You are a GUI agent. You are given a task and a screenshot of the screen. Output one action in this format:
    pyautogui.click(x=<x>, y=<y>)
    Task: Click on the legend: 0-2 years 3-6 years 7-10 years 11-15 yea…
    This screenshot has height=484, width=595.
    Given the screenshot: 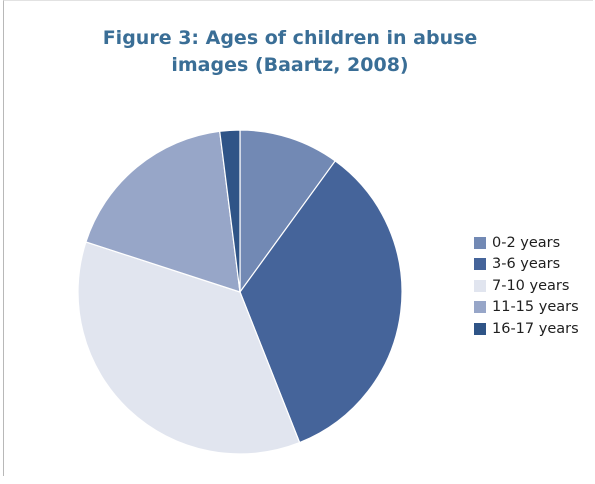 What is the action you would take?
    pyautogui.click(x=526, y=286)
    